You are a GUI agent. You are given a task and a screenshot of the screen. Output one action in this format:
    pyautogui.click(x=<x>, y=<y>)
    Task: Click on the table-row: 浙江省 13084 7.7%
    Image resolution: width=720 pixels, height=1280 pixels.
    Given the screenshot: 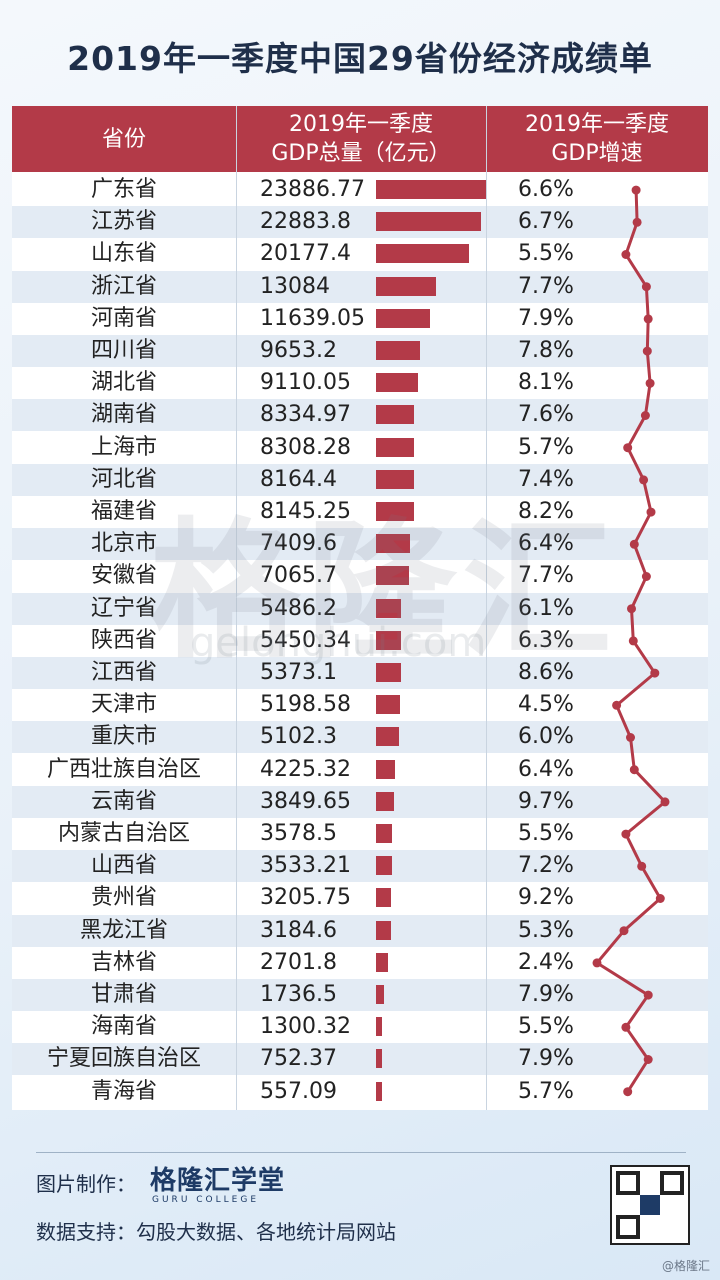 What is the action you would take?
    pyautogui.click(x=360, y=286)
    